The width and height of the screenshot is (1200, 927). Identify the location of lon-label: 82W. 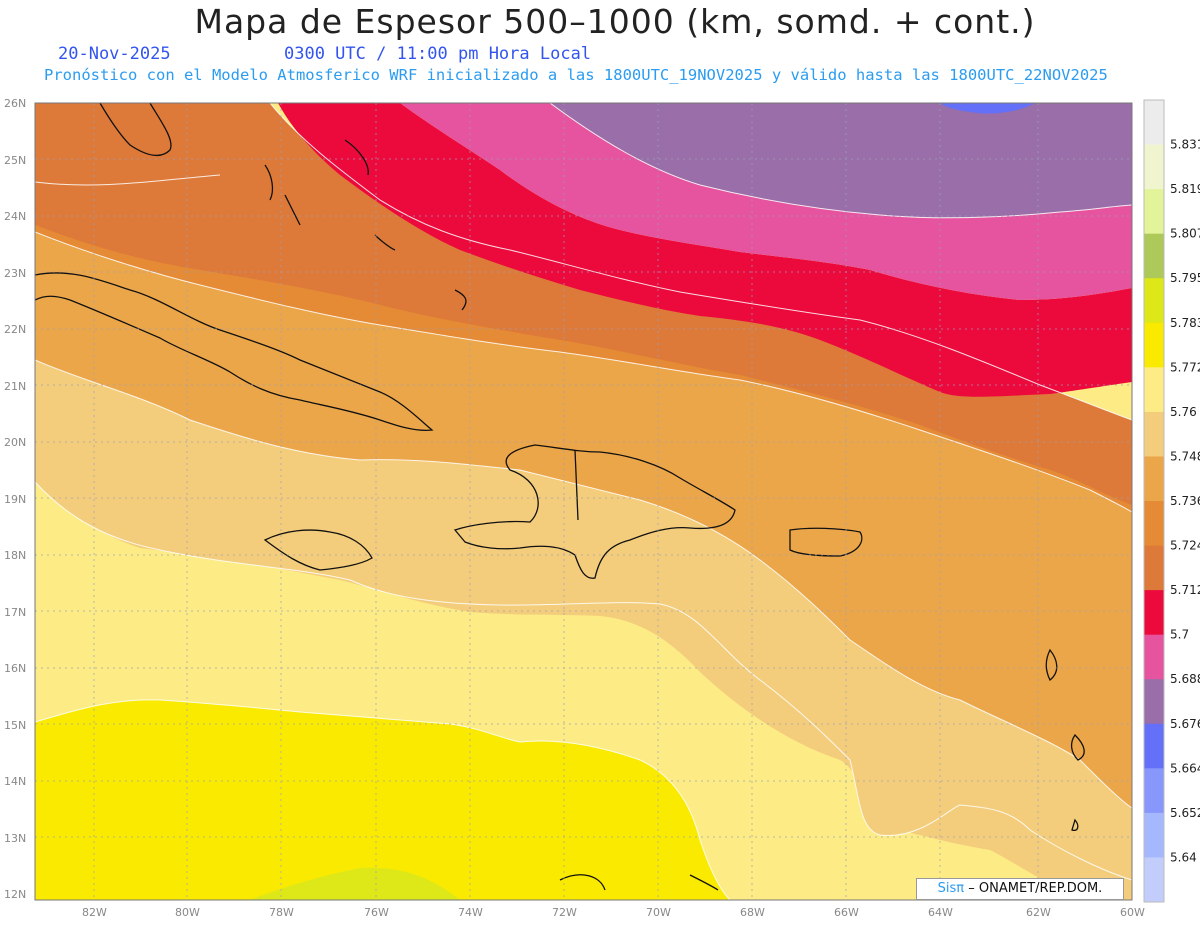
(94, 912).